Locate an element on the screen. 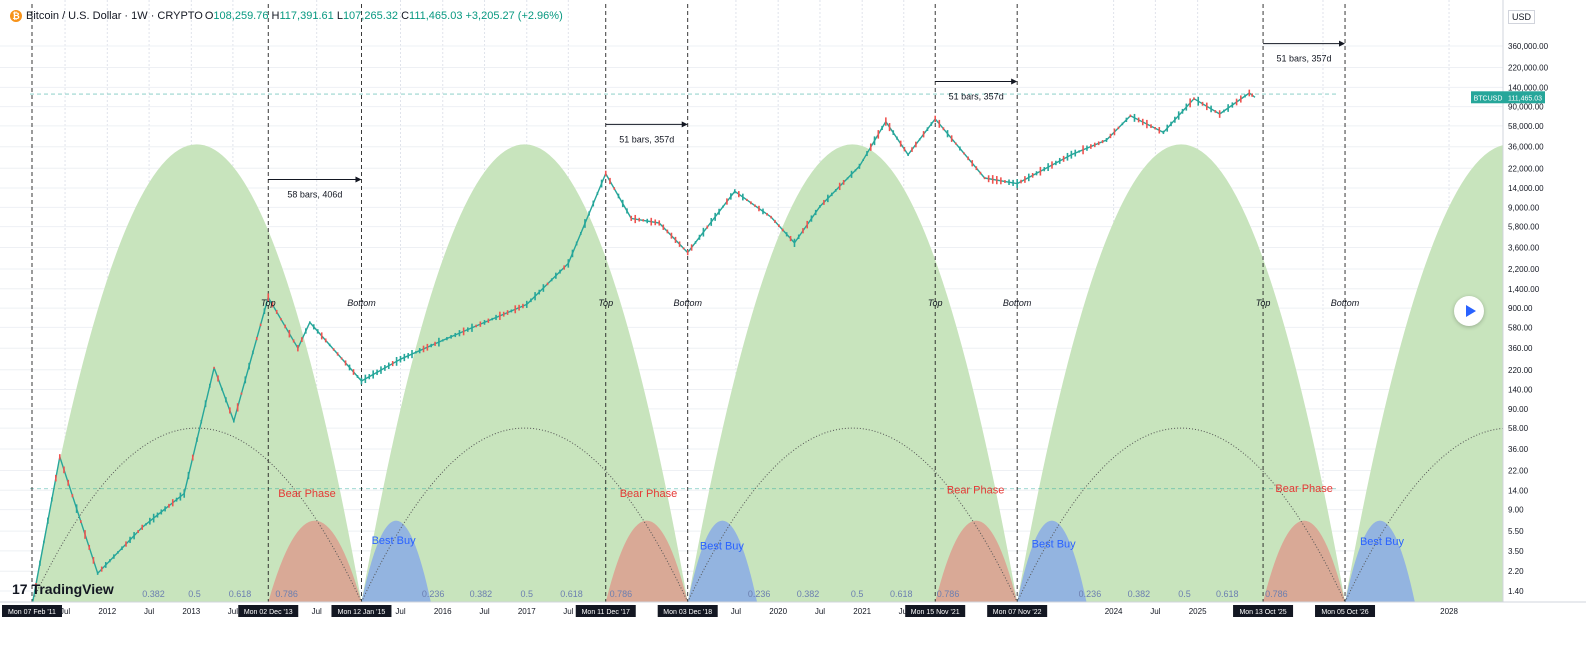 The width and height of the screenshot is (1586, 650). tradingview-logo: 17 TradingView is located at coordinates (63, 589).